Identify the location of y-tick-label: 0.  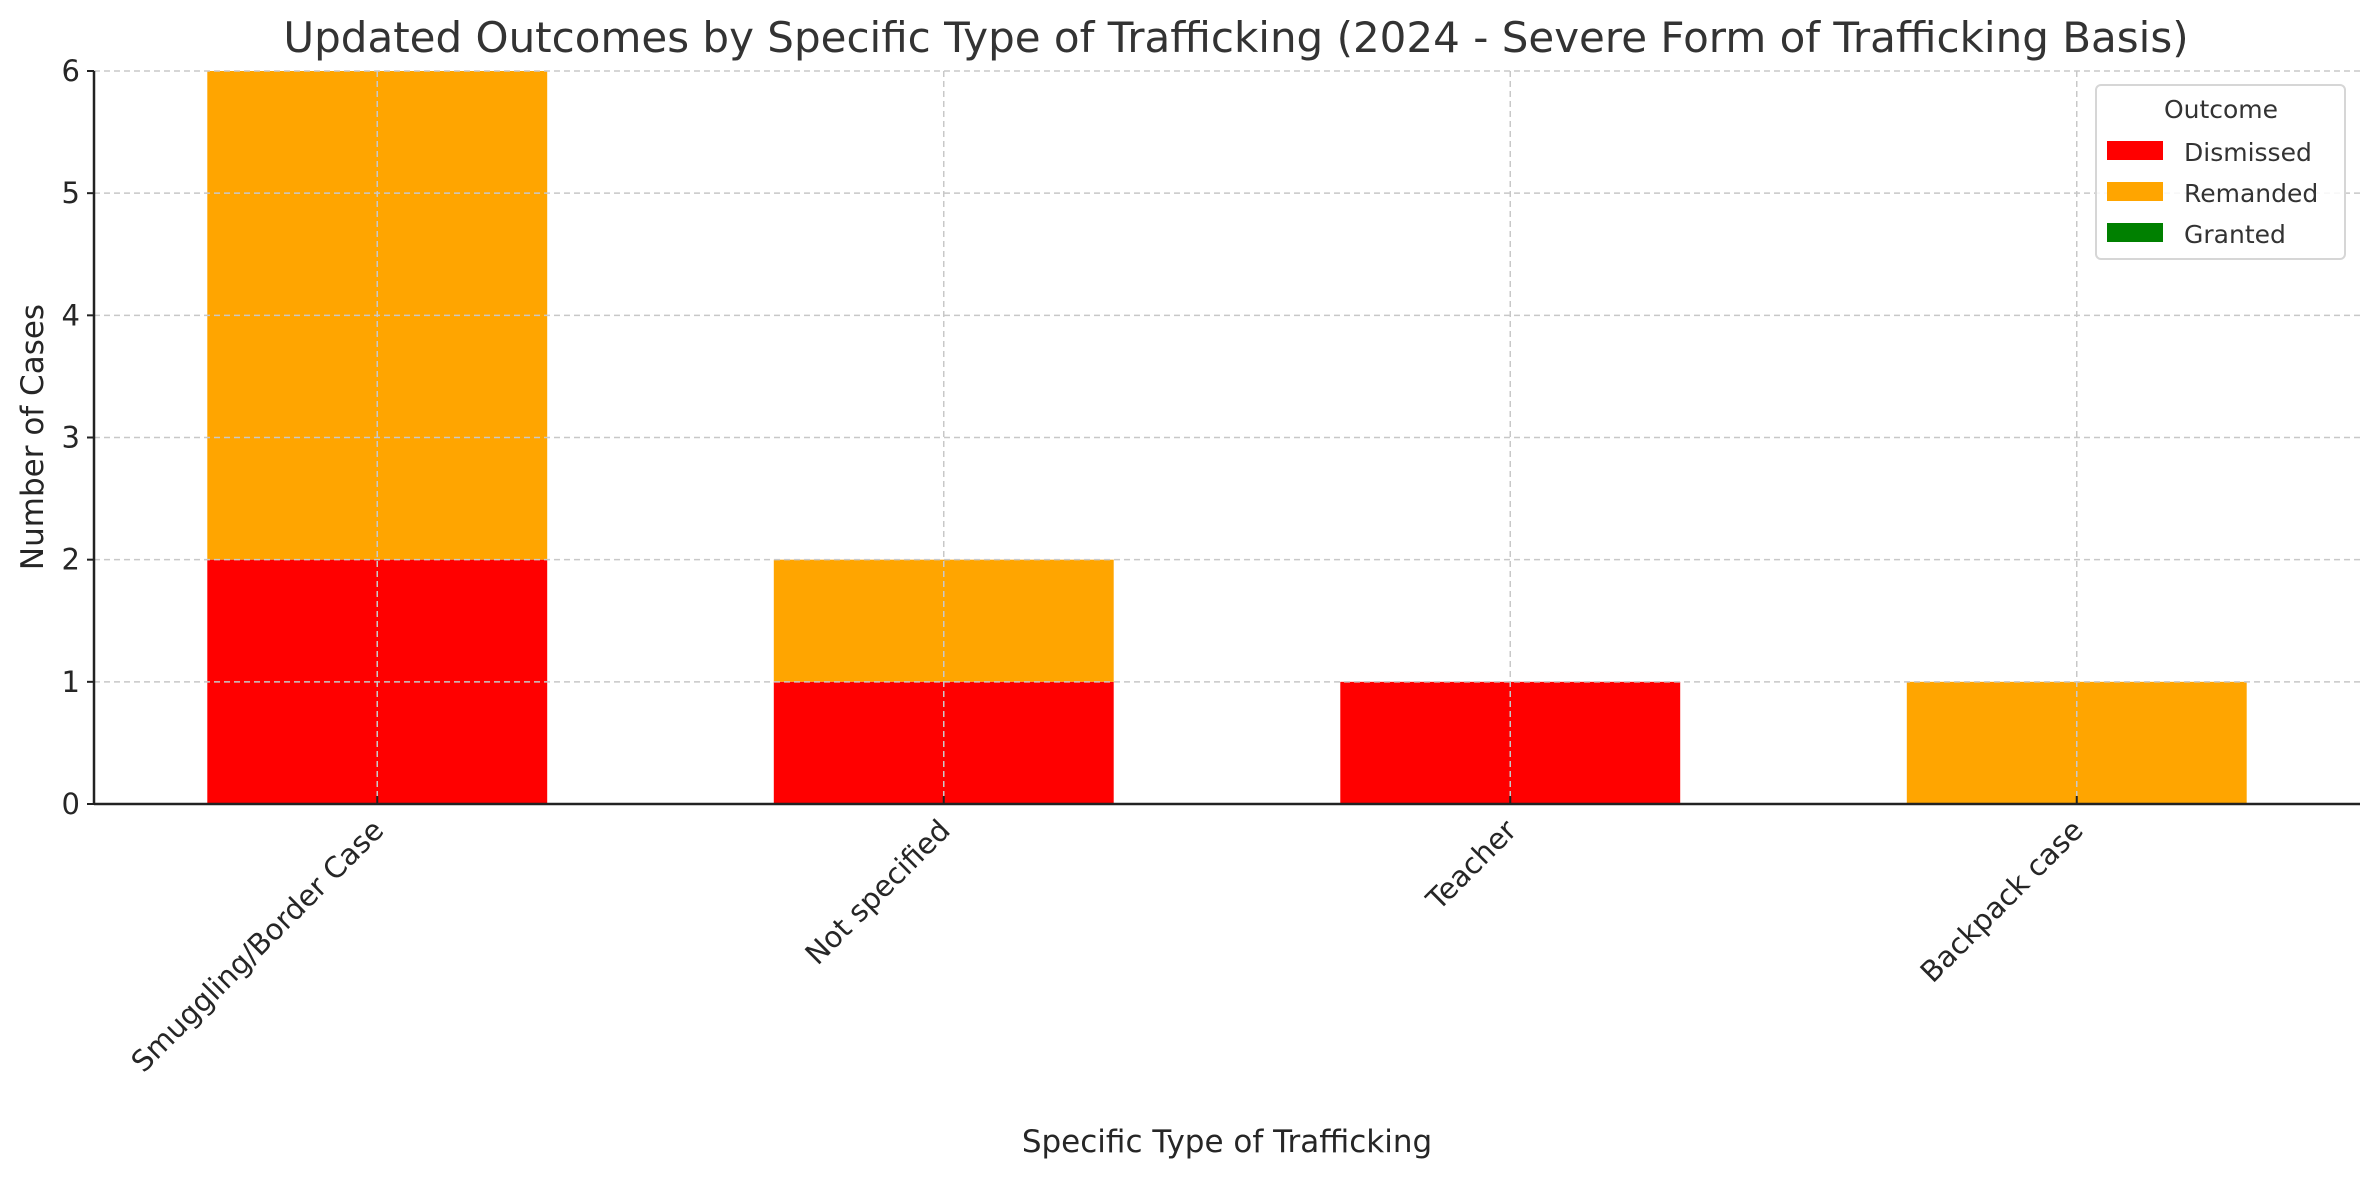
(71, 804).